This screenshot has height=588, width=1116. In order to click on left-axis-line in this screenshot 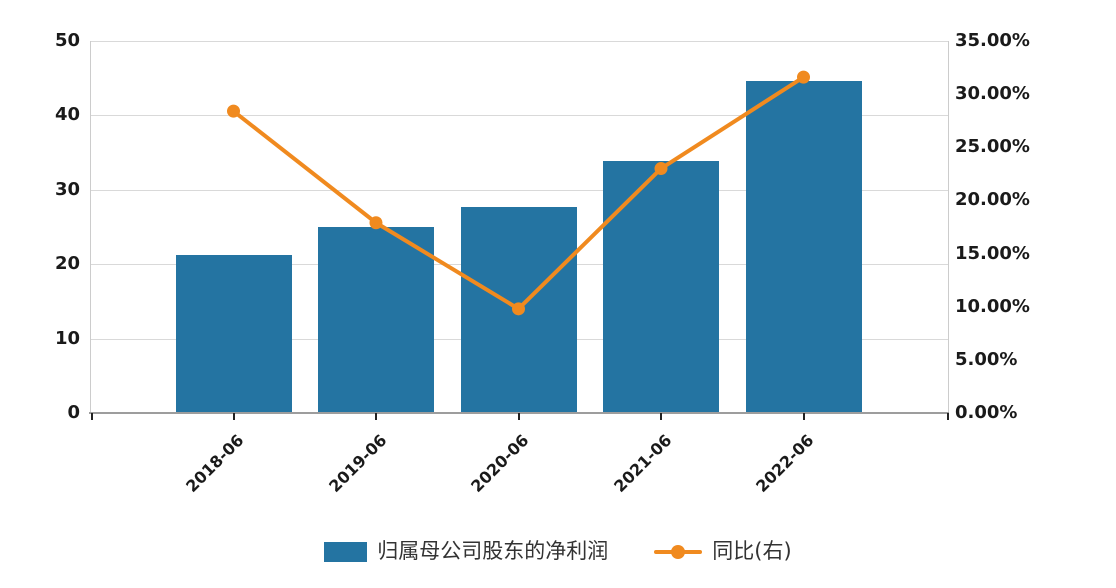, I will do `click(90, 227)`.